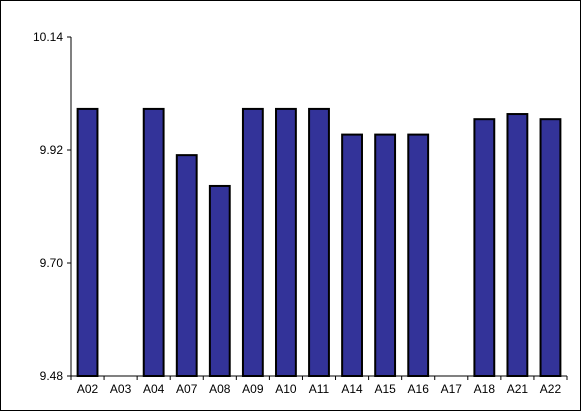  Describe the element at coordinates (452, 389) in the screenshot. I see `x-tick-label: A17` at that location.